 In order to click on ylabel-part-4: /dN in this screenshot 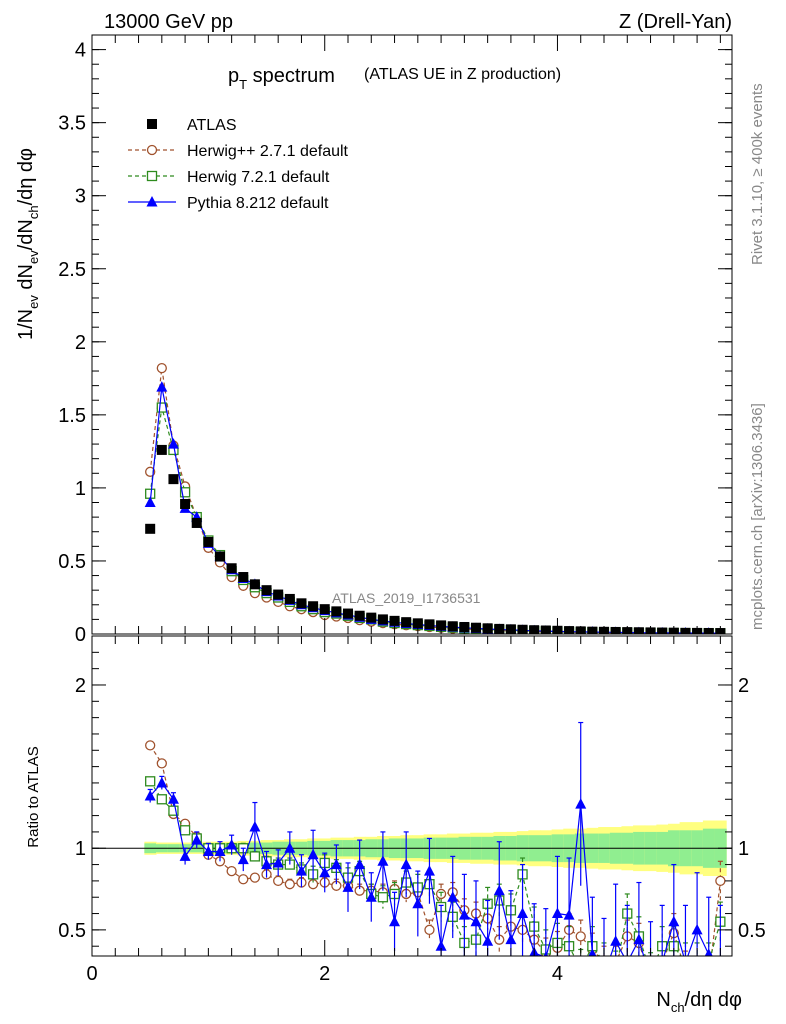, I will do `click(26, 234)`.